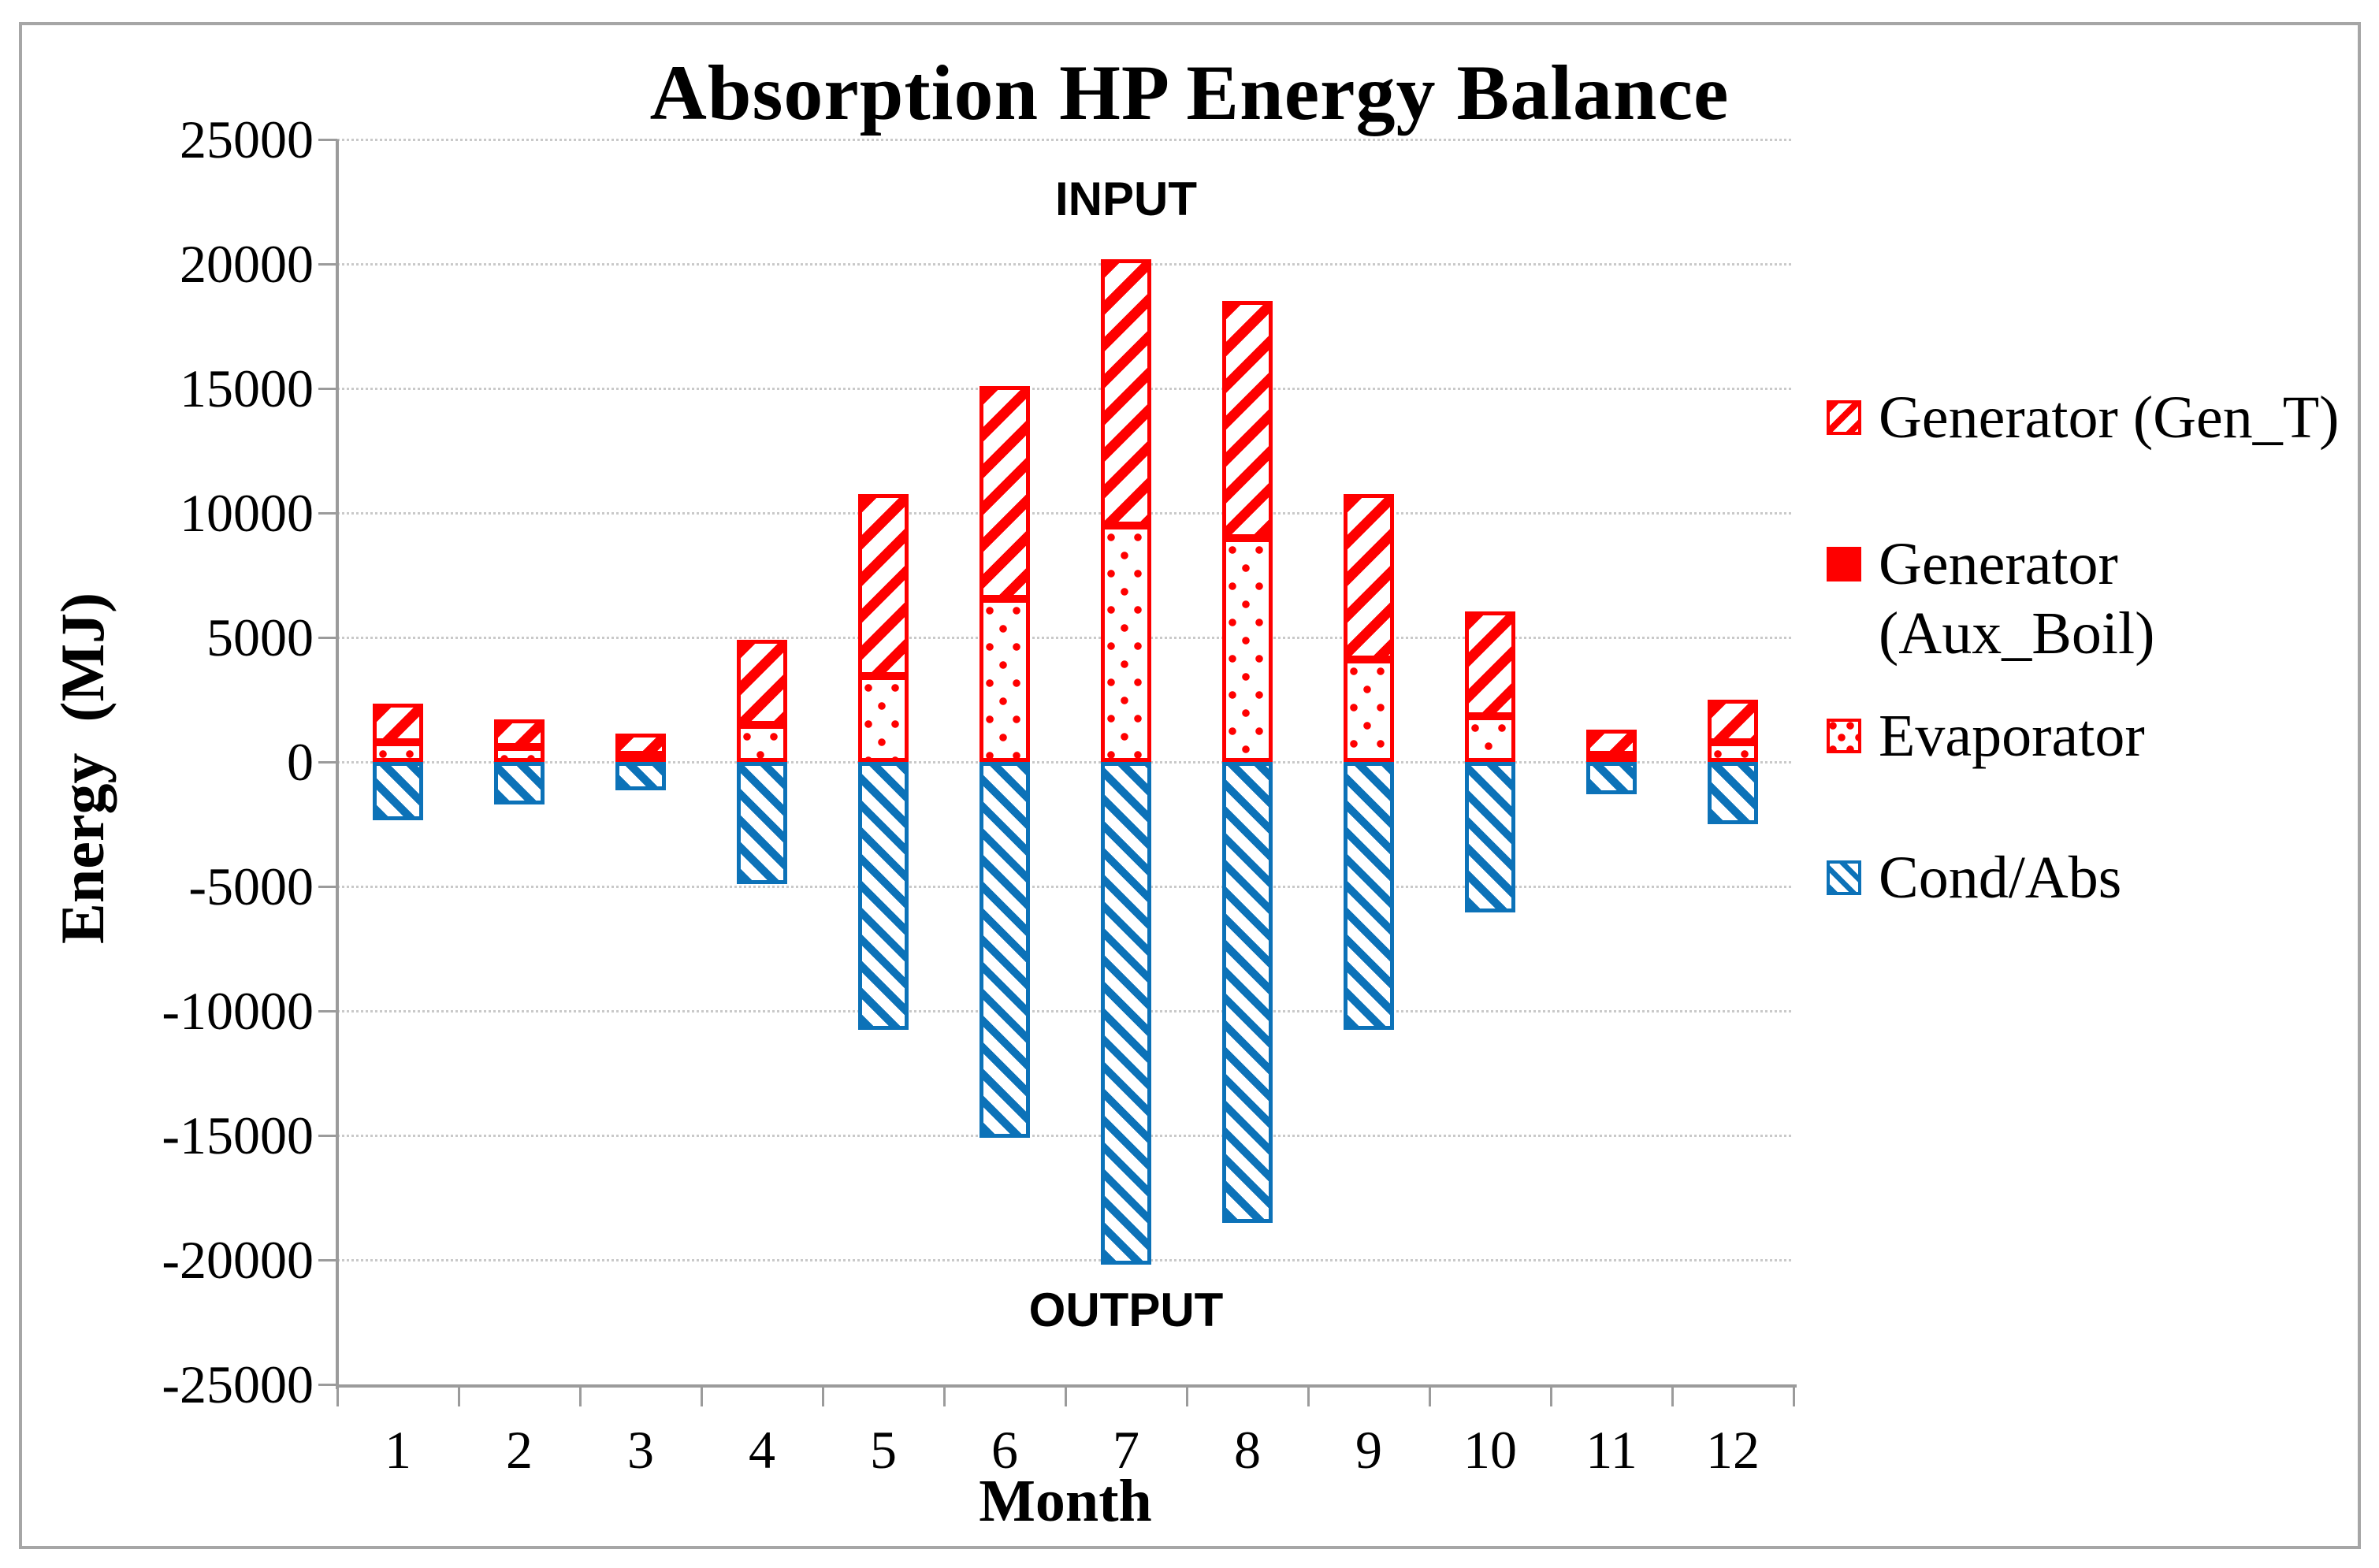  I want to click on bar-month-12-evaporator, so click(1733, 751).